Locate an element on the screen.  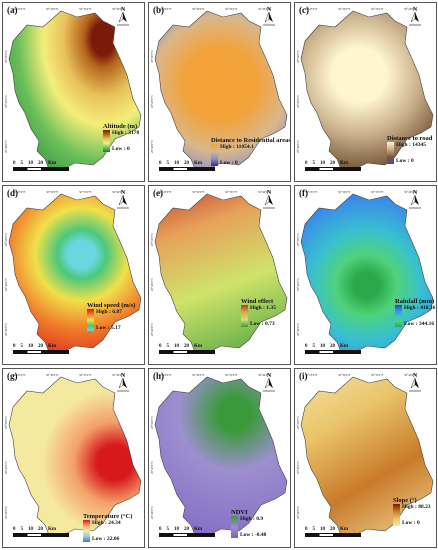
legend-low-value: Low : 5.17 is located at coordinates (108, 328).